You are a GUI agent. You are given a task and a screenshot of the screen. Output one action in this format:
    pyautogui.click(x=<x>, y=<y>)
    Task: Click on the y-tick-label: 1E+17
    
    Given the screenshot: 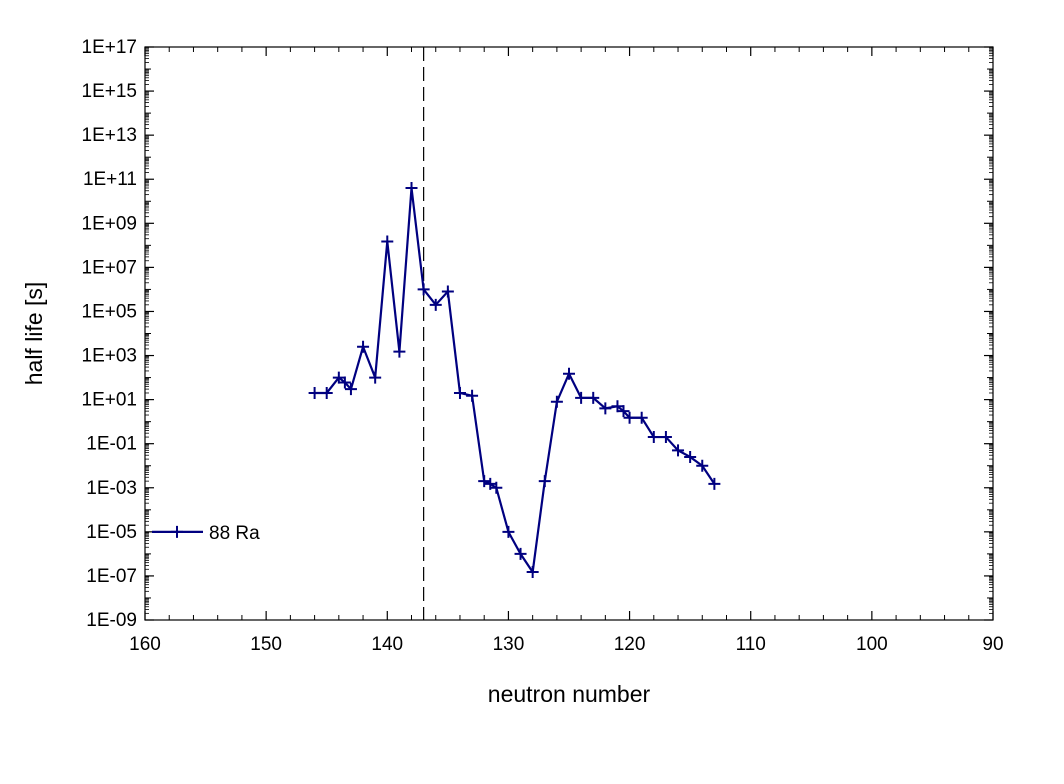 What is the action you would take?
    pyautogui.click(x=109, y=47)
    